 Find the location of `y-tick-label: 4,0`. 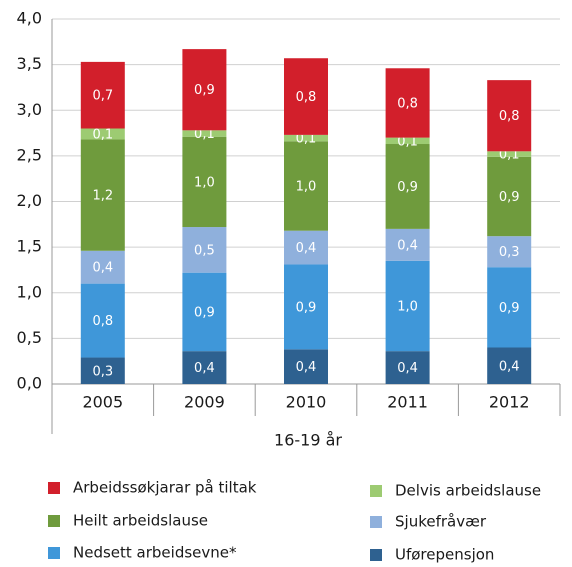

y-tick-label: 4,0 is located at coordinates (29, 18).